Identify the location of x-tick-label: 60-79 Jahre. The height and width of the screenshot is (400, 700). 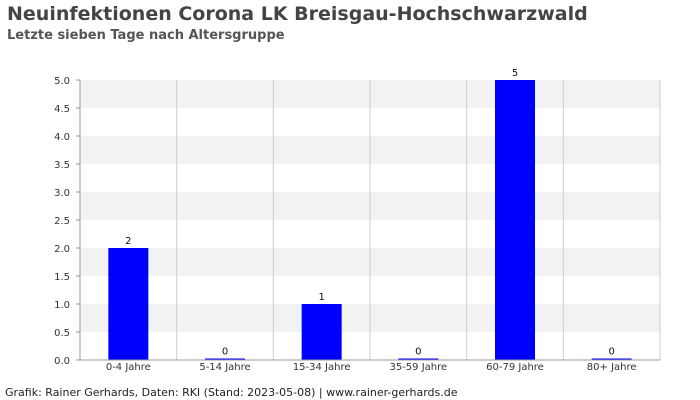
(515, 367).